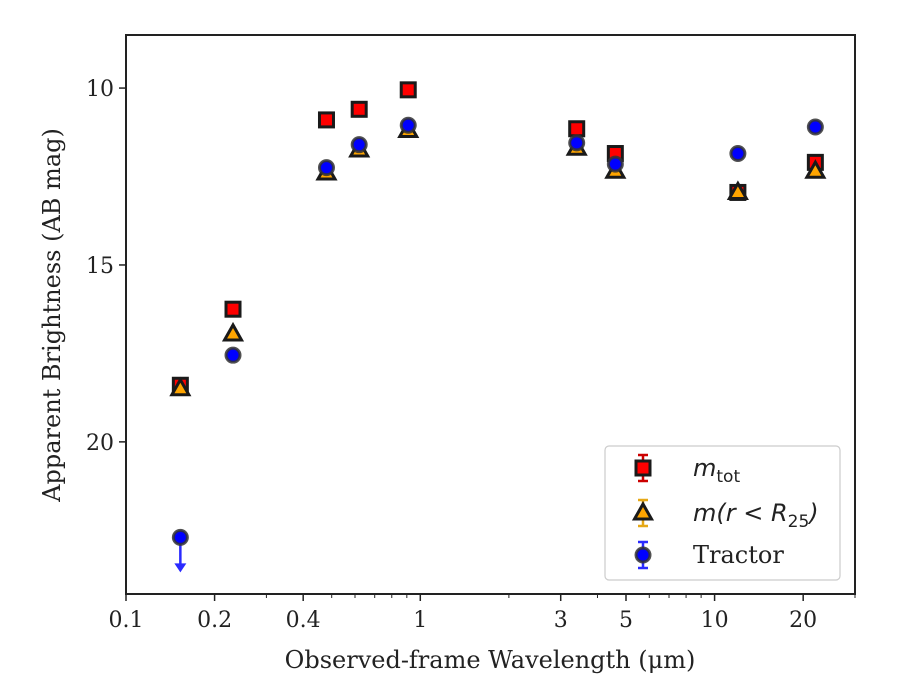  What do you see at coordinates (180, 568) in the screenshot?
I see `upper-limit-arrowhead` at bounding box center [180, 568].